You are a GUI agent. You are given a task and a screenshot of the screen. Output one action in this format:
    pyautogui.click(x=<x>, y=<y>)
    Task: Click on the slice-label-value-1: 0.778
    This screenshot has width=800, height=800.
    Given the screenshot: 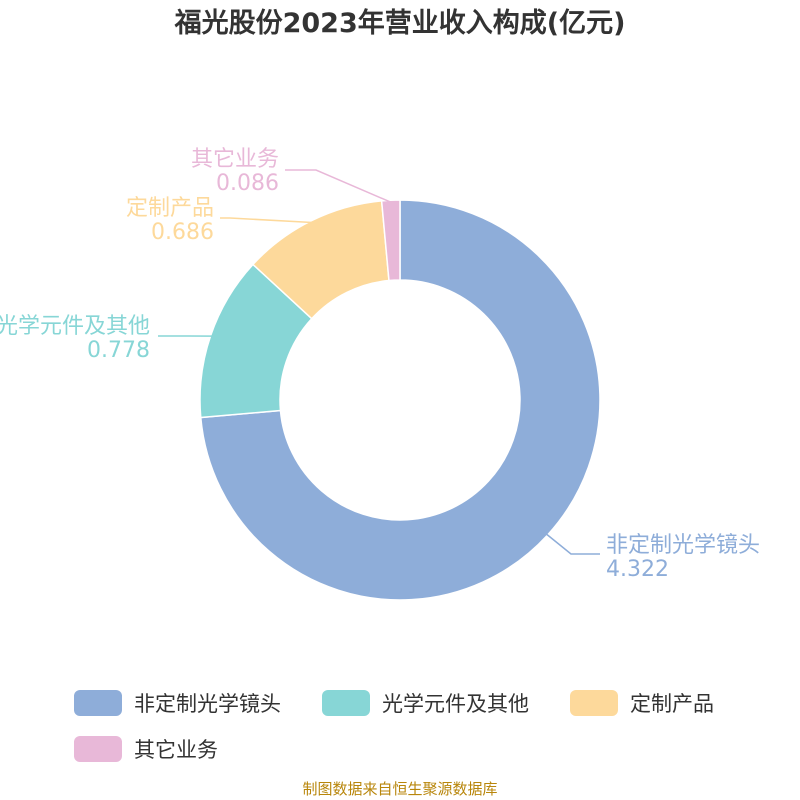 What is the action you would take?
    pyautogui.click(x=118, y=350)
    